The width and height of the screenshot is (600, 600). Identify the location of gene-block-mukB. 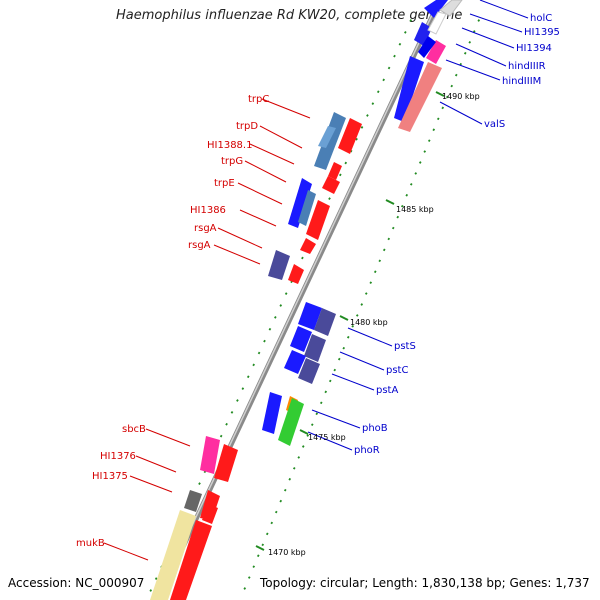
(191, 560).